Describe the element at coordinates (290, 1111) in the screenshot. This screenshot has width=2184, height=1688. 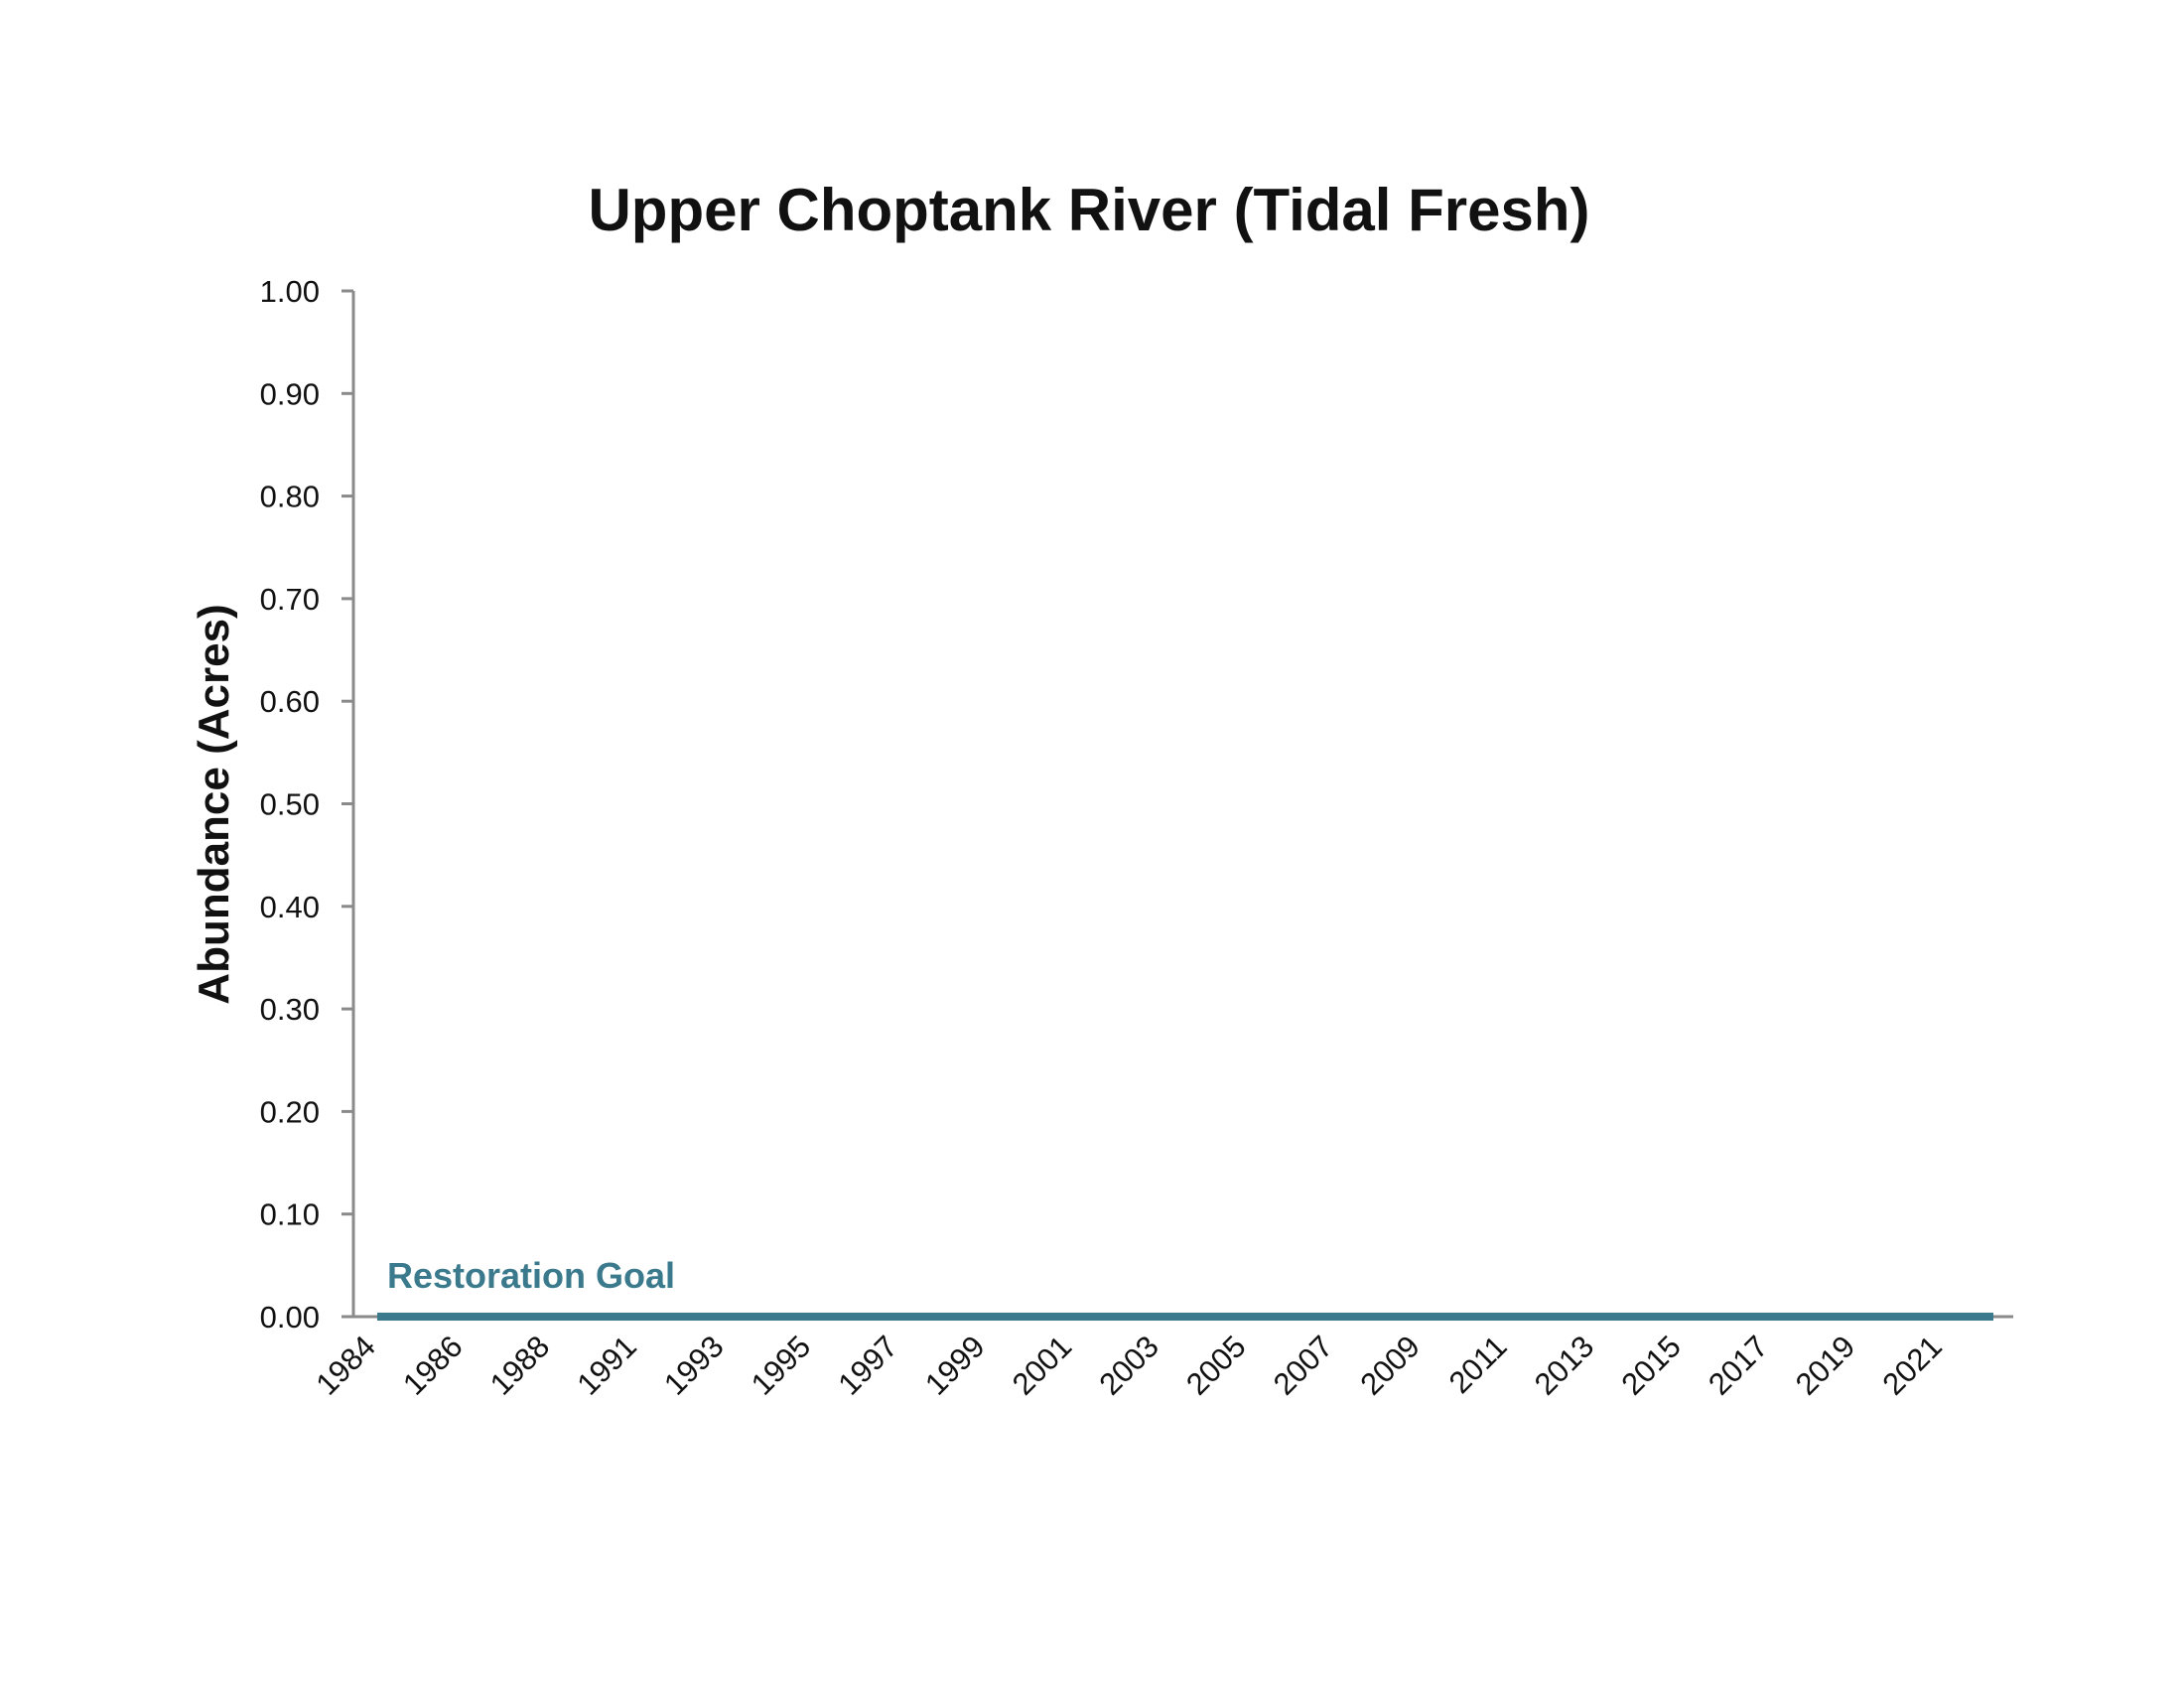
I see `y-tick-label: 0.20` at that location.